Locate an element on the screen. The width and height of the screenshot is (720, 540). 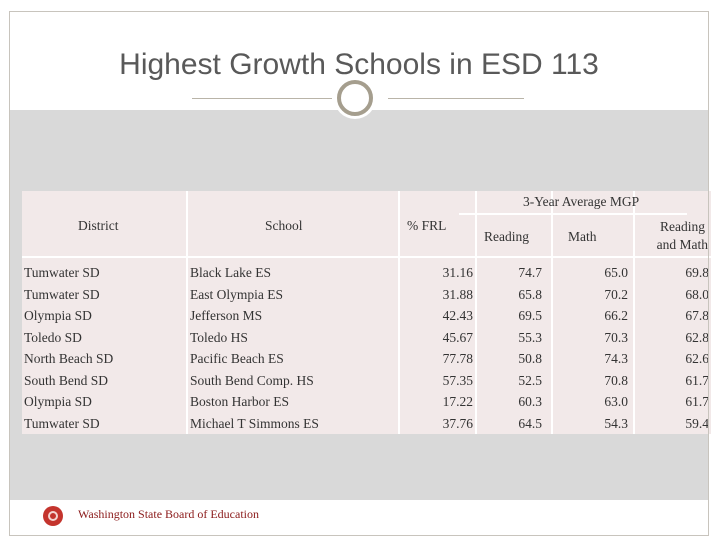
slide-title: Highest Growth Schools in ESD 113 is located at coordinates (359, 64).